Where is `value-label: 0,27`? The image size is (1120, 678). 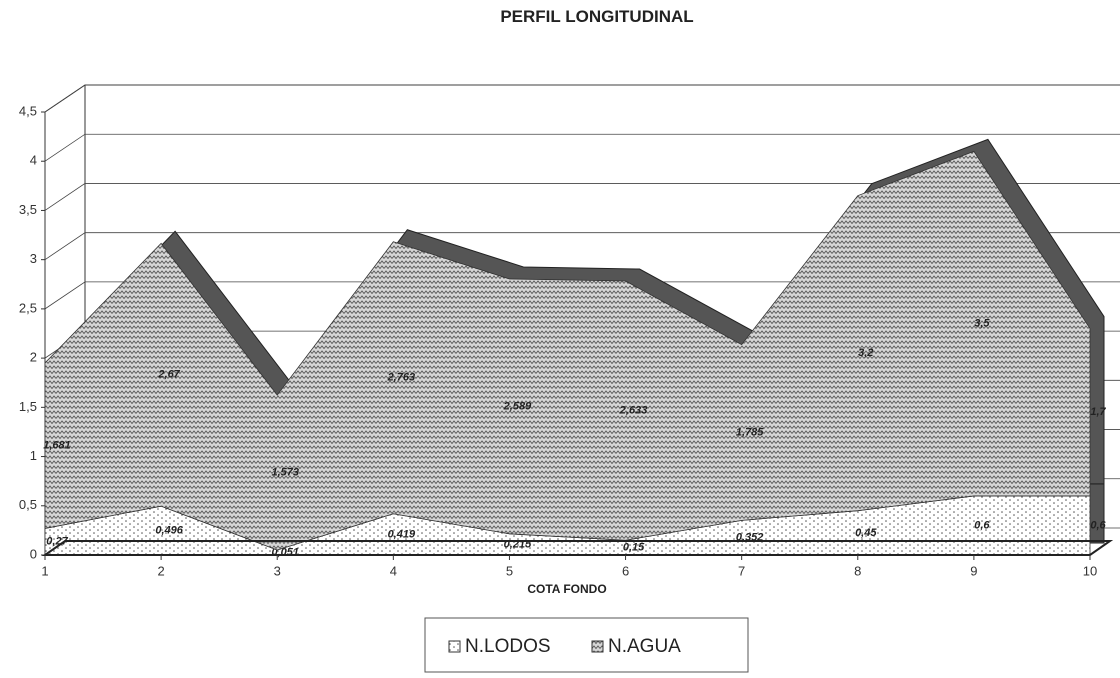 value-label: 0,27 is located at coordinates (57, 542).